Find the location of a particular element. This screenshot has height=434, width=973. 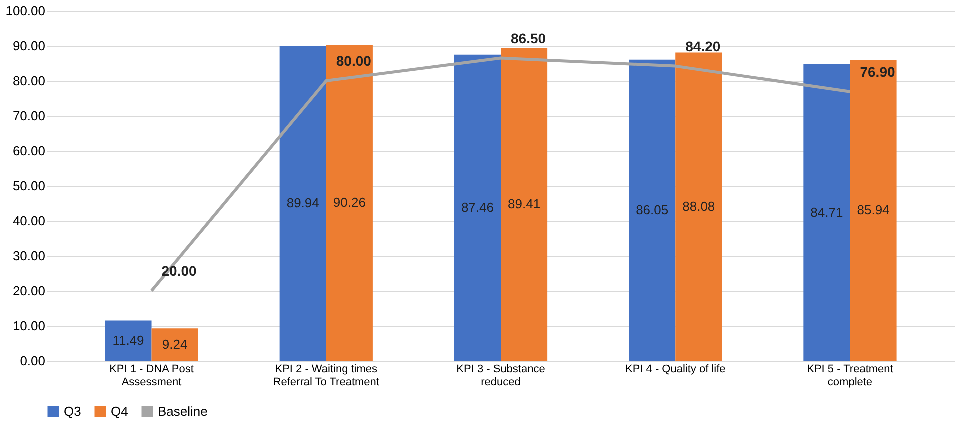

legend-label: Baseline is located at coordinates (183, 411).